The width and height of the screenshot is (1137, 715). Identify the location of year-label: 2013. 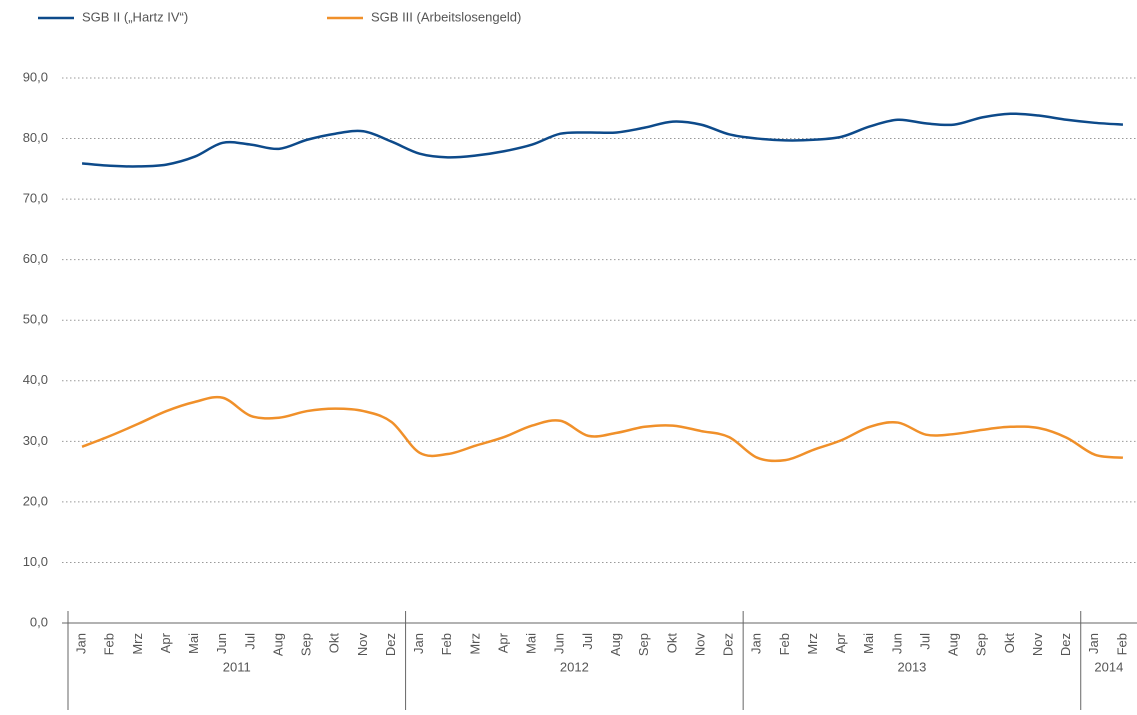
(911, 666).